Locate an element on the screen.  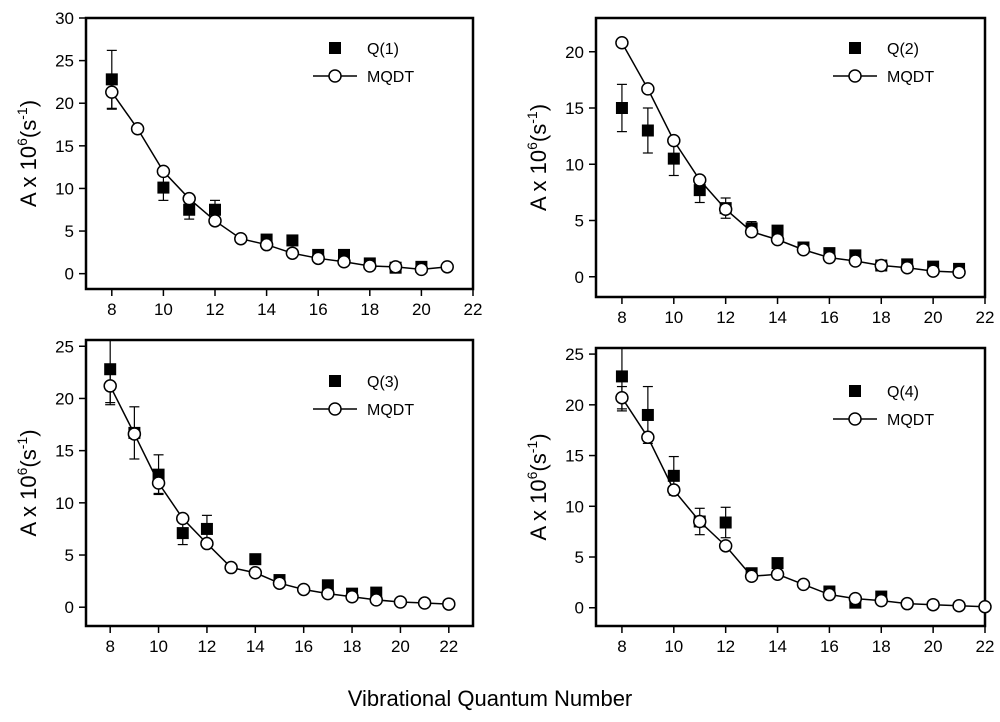
series-line-mqdt is located at coordinates (803, 502).